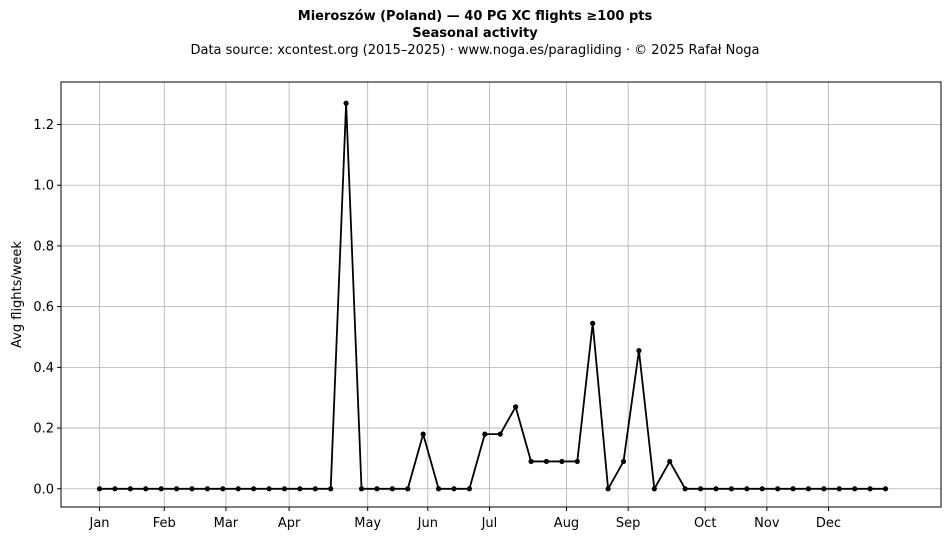 This screenshot has height=539, width=950. What do you see at coordinates (489, 523) in the screenshot?
I see `x-tick-label: Jul` at bounding box center [489, 523].